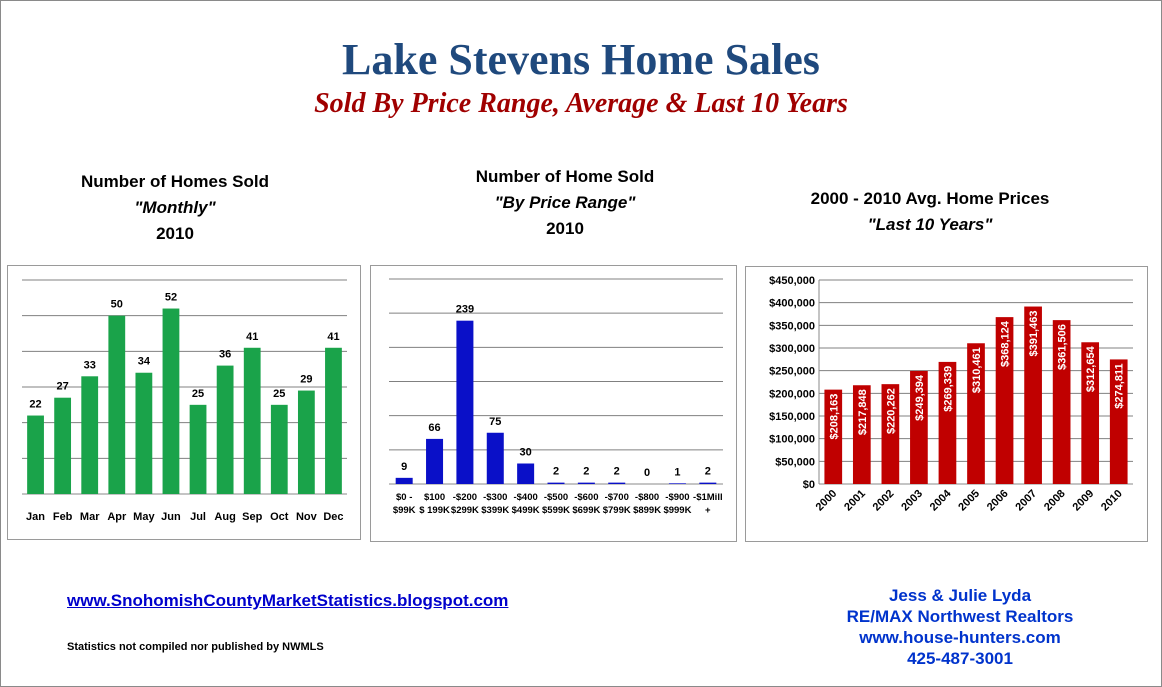 This screenshot has width=1162, height=687. Describe the element at coordinates (404, 467) in the screenshot. I see `data-label: 9` at that location.